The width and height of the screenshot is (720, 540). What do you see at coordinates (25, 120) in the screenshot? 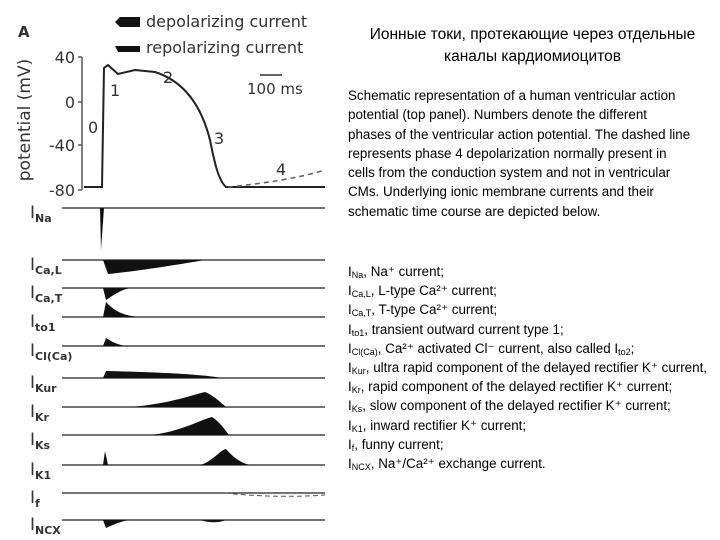
I see `y-axis-label: potential (mV)` at bounding box center [25, 120].